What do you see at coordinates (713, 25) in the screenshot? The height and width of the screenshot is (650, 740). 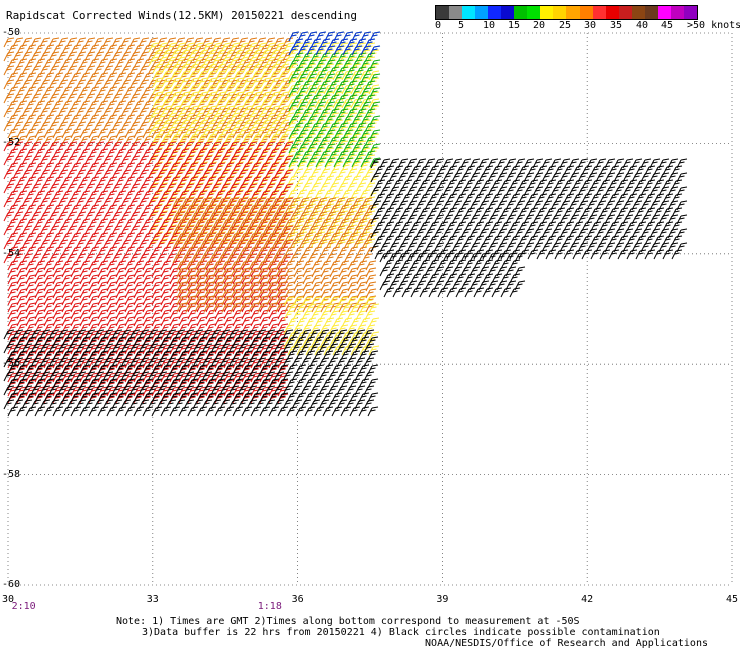 I see `colorbar-label: >50 knots` at bounding box center [713, 25].